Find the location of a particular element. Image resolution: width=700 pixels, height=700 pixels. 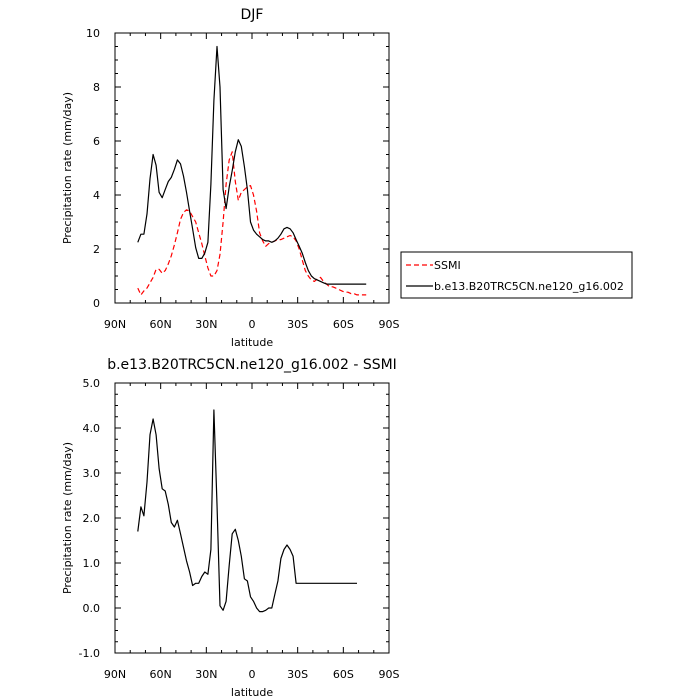

y-tick-label: 6 is located at coordinates (96, 141).